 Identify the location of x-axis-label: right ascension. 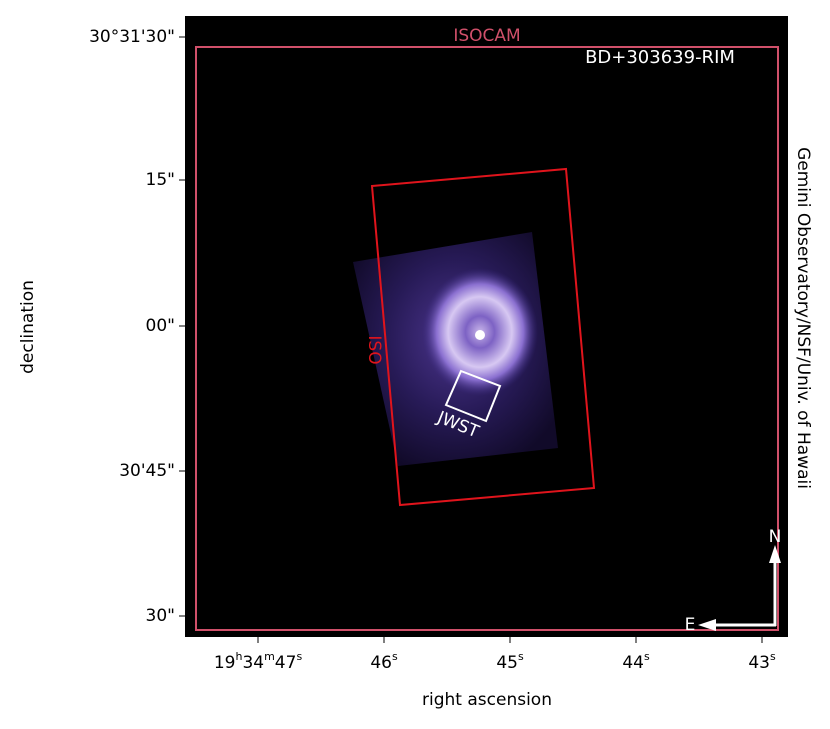
(487, 700).